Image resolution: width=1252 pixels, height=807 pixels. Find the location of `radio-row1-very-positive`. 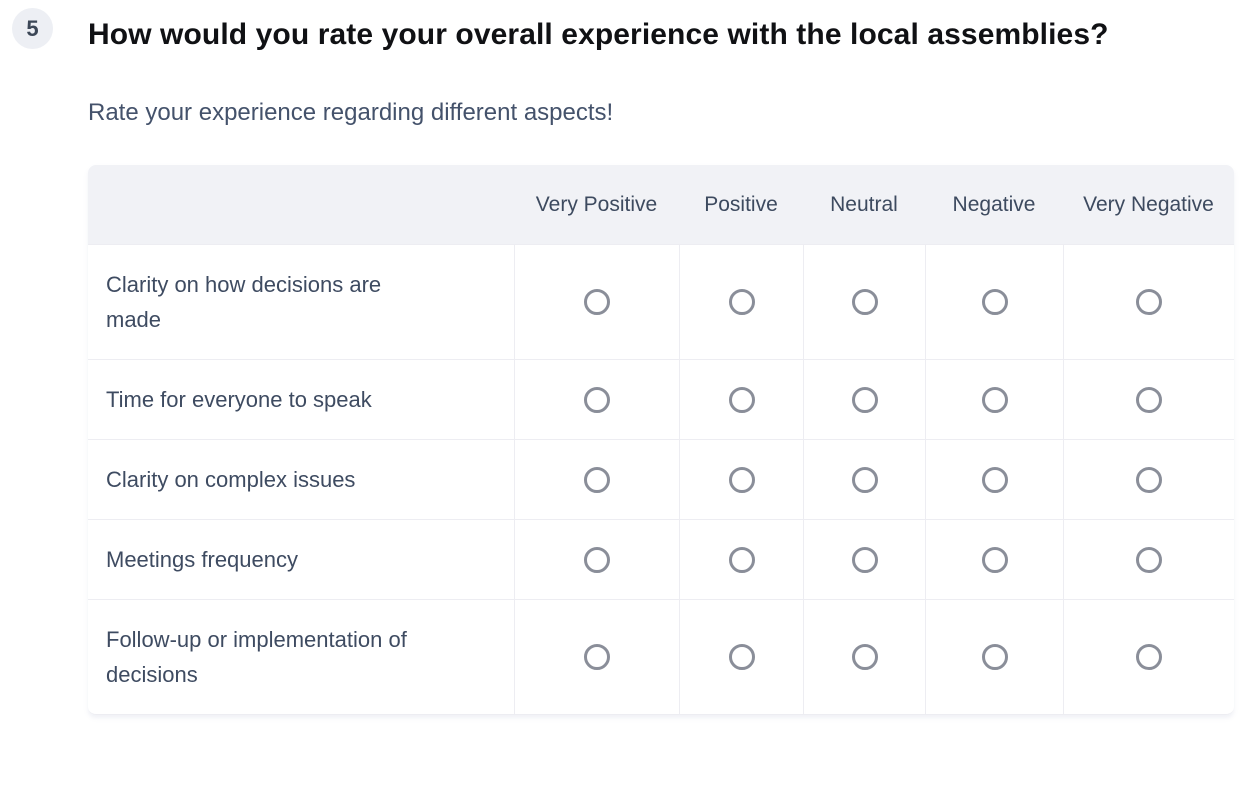

radio-row1-very-positive is located at coordinates (597, 399).